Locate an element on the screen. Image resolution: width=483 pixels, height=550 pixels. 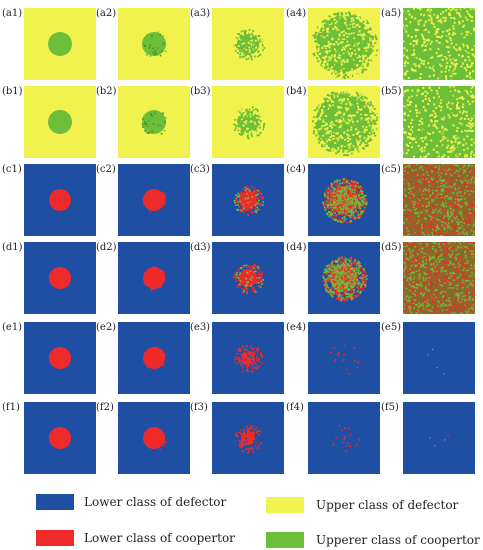
panel-e5 is located at coordinates (439, 358).